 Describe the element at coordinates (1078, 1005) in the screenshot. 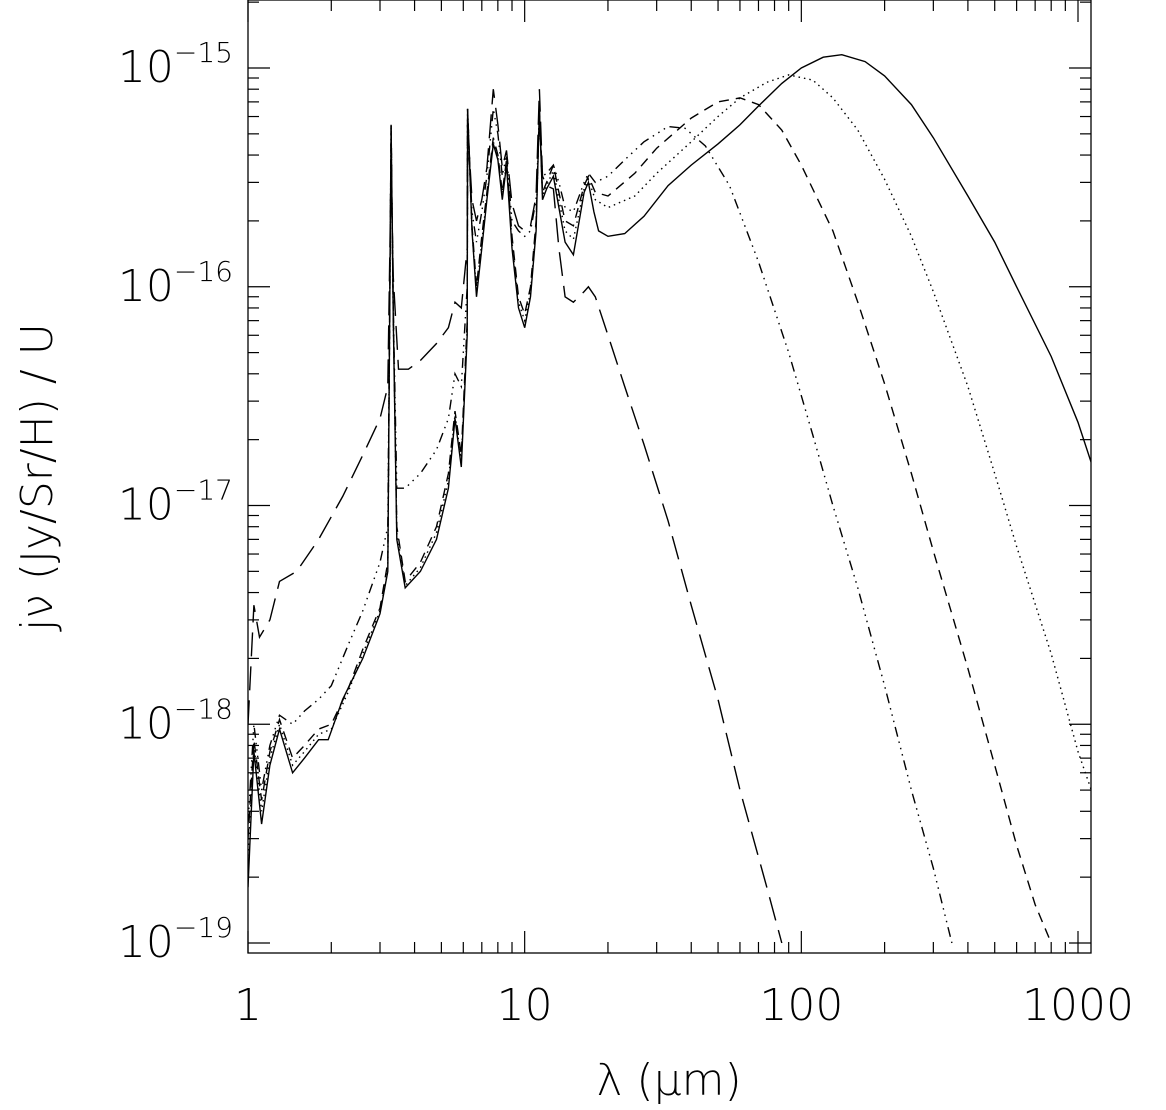

I see `x-tick-label: 1000` at that location.